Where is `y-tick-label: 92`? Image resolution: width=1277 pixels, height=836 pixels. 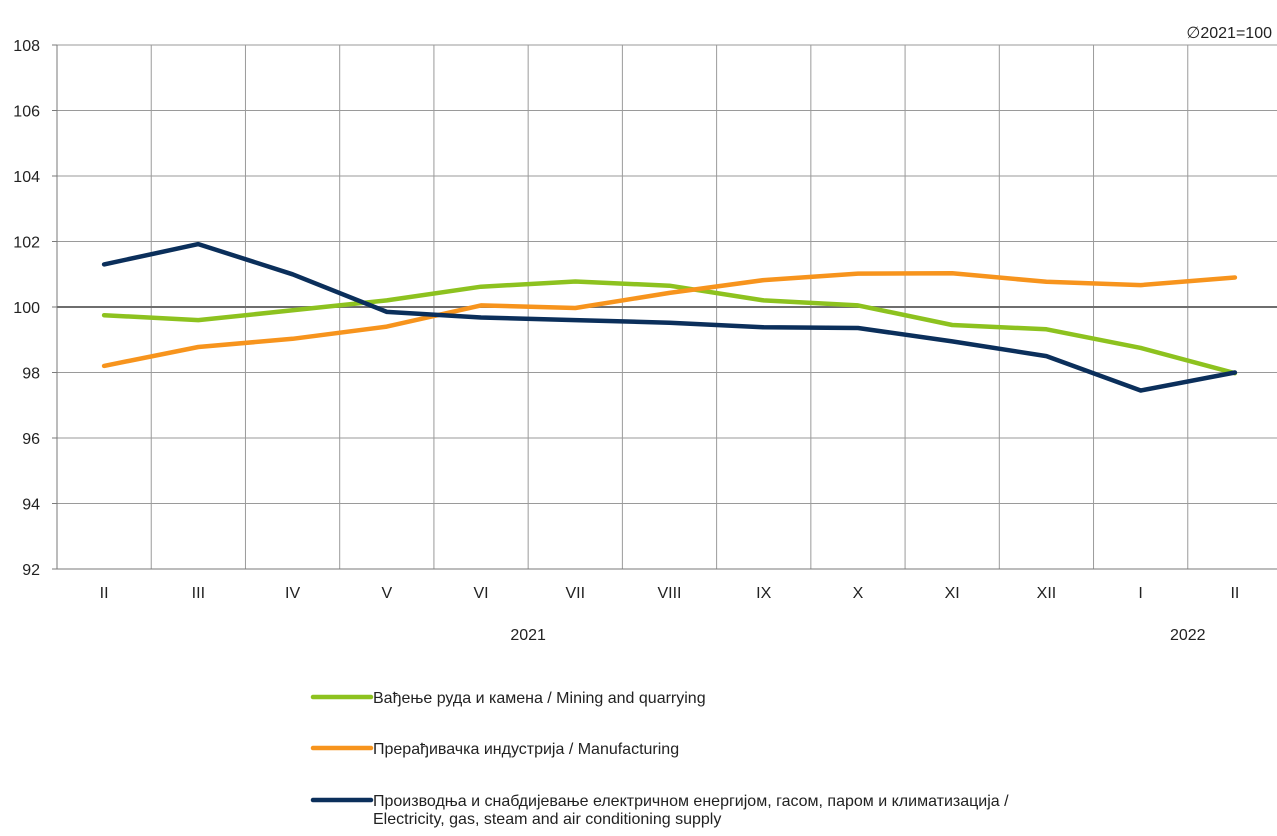
y-tick-label: 92 is located at coordinates (31, 570).